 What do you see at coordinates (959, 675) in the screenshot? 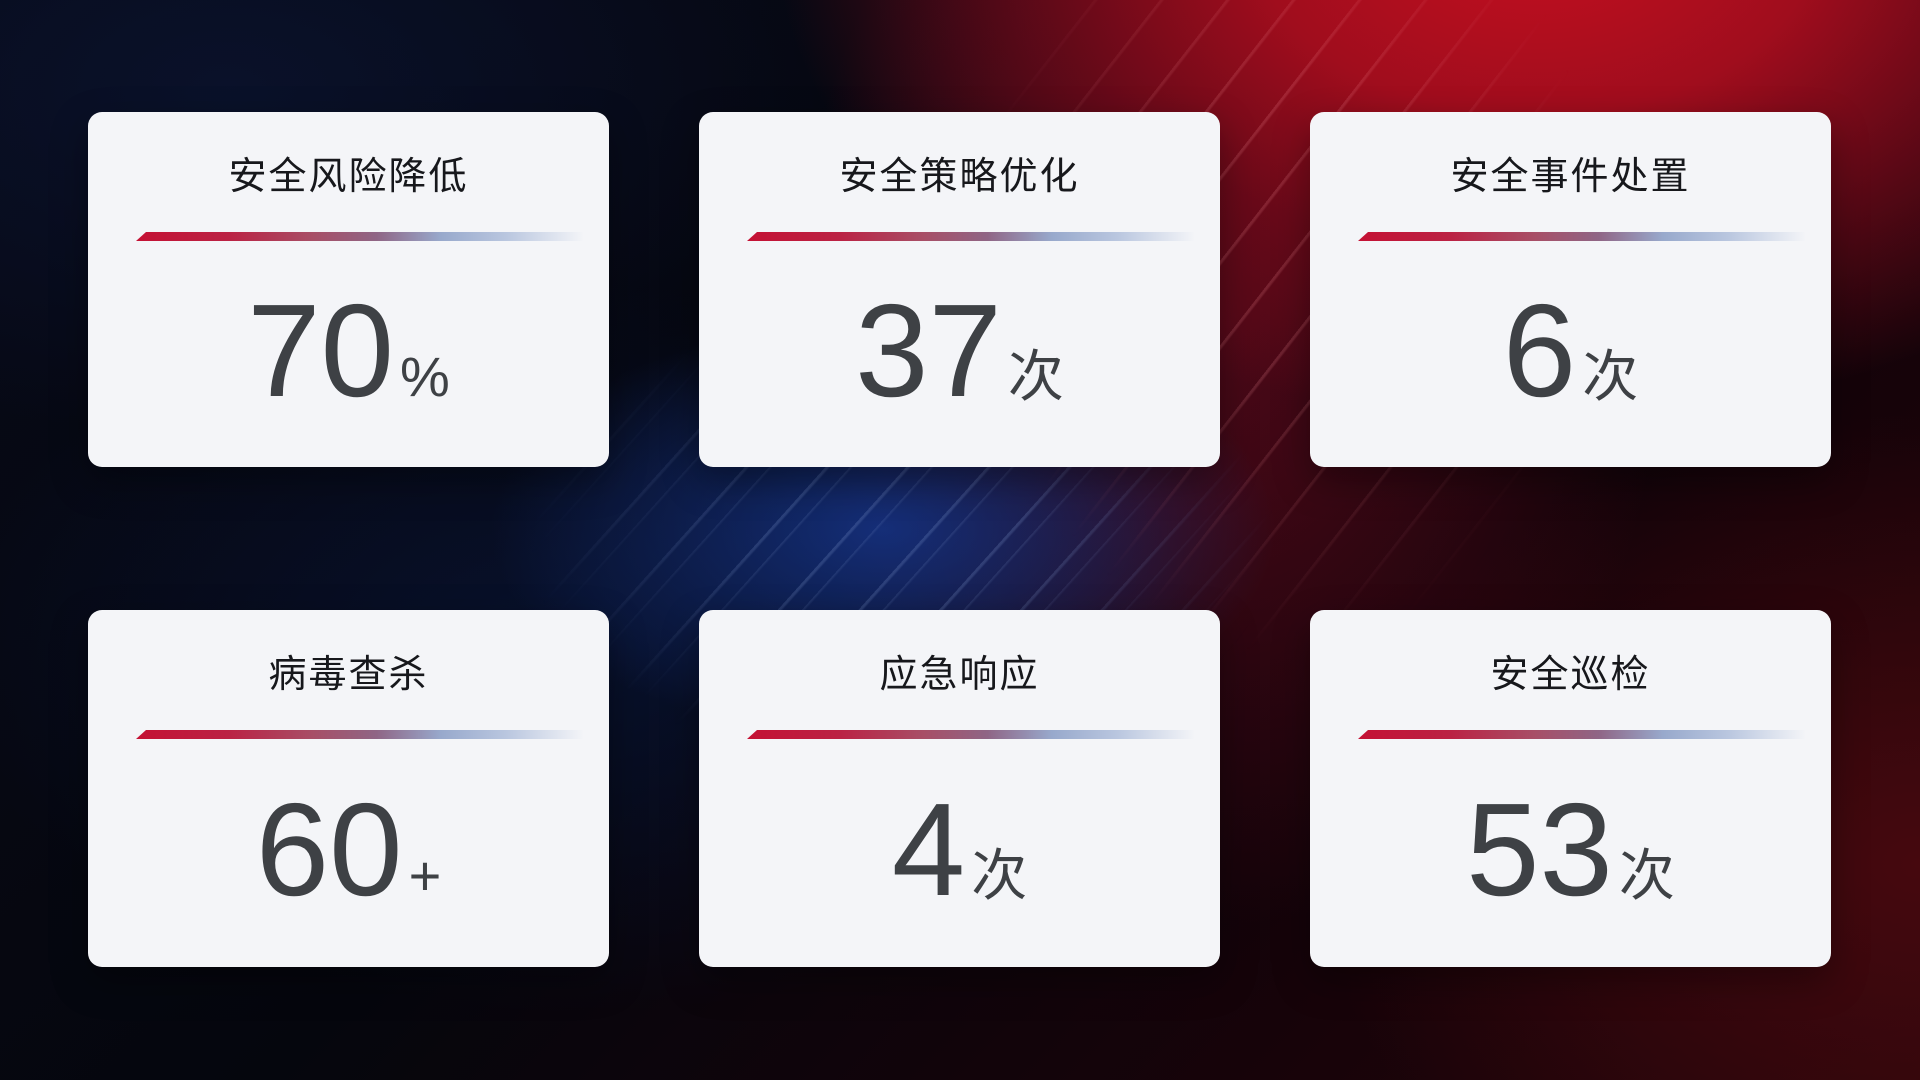
I see `card-title: 应急响应` at bounding box center [959, 675].